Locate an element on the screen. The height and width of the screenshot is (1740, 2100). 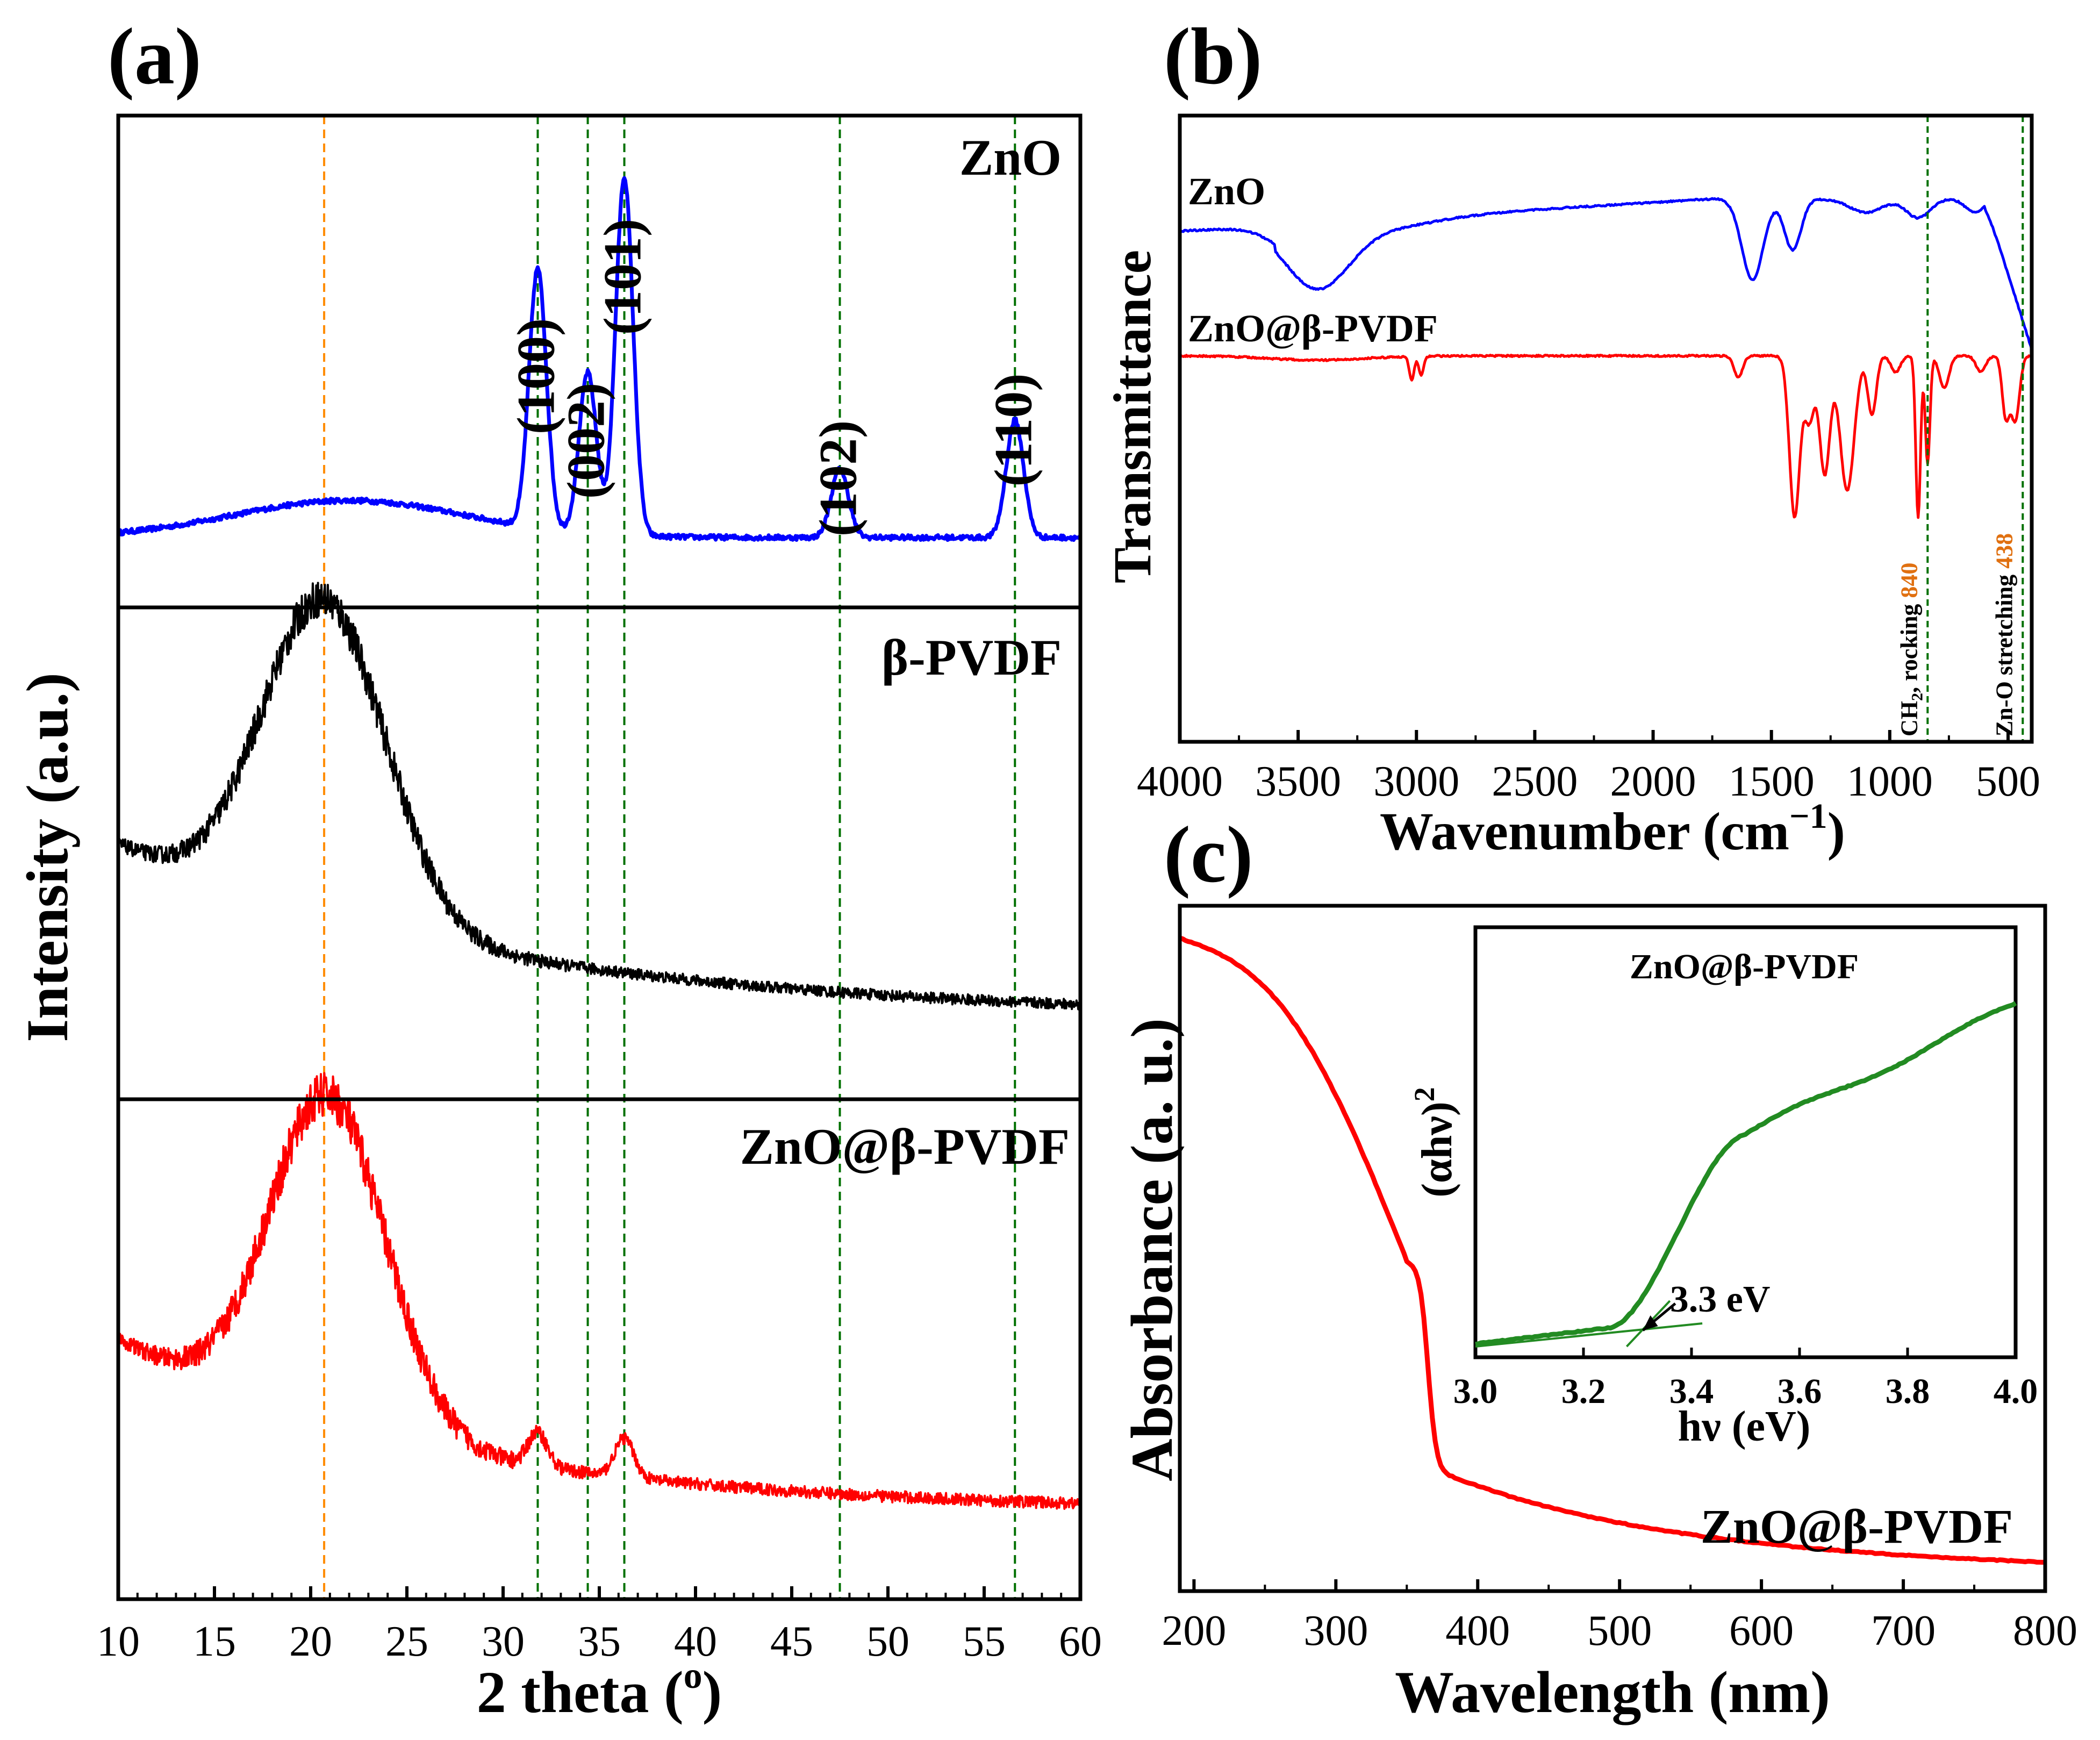
band-gap-label: 3.3 eV is located at coordinates (1720, 1299).